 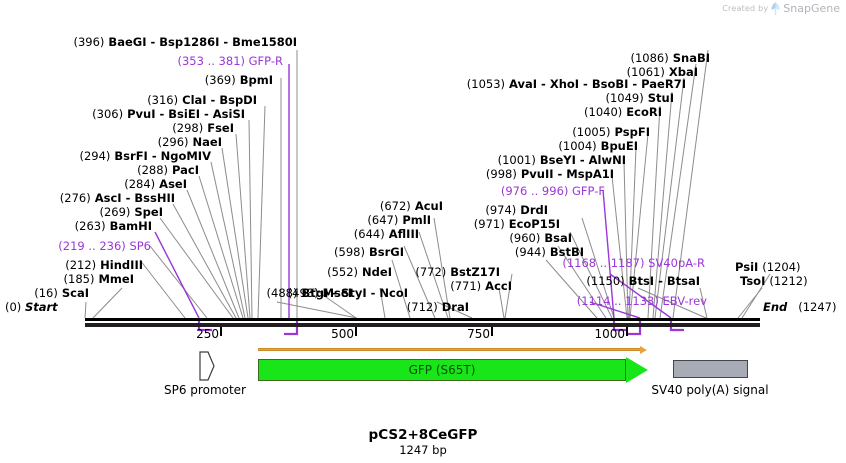 What do you see at coordinates (745, 8) in the screenshot?
I see `watermark-prefix: Created by` at bounding box center [745, 8].